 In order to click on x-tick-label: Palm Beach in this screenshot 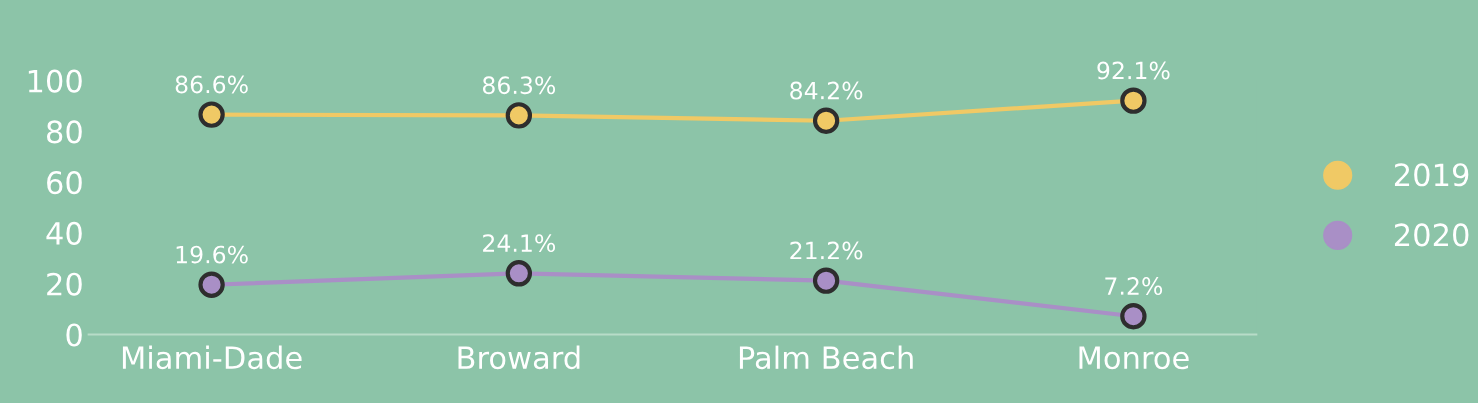, I will do `click(826, 357)`.